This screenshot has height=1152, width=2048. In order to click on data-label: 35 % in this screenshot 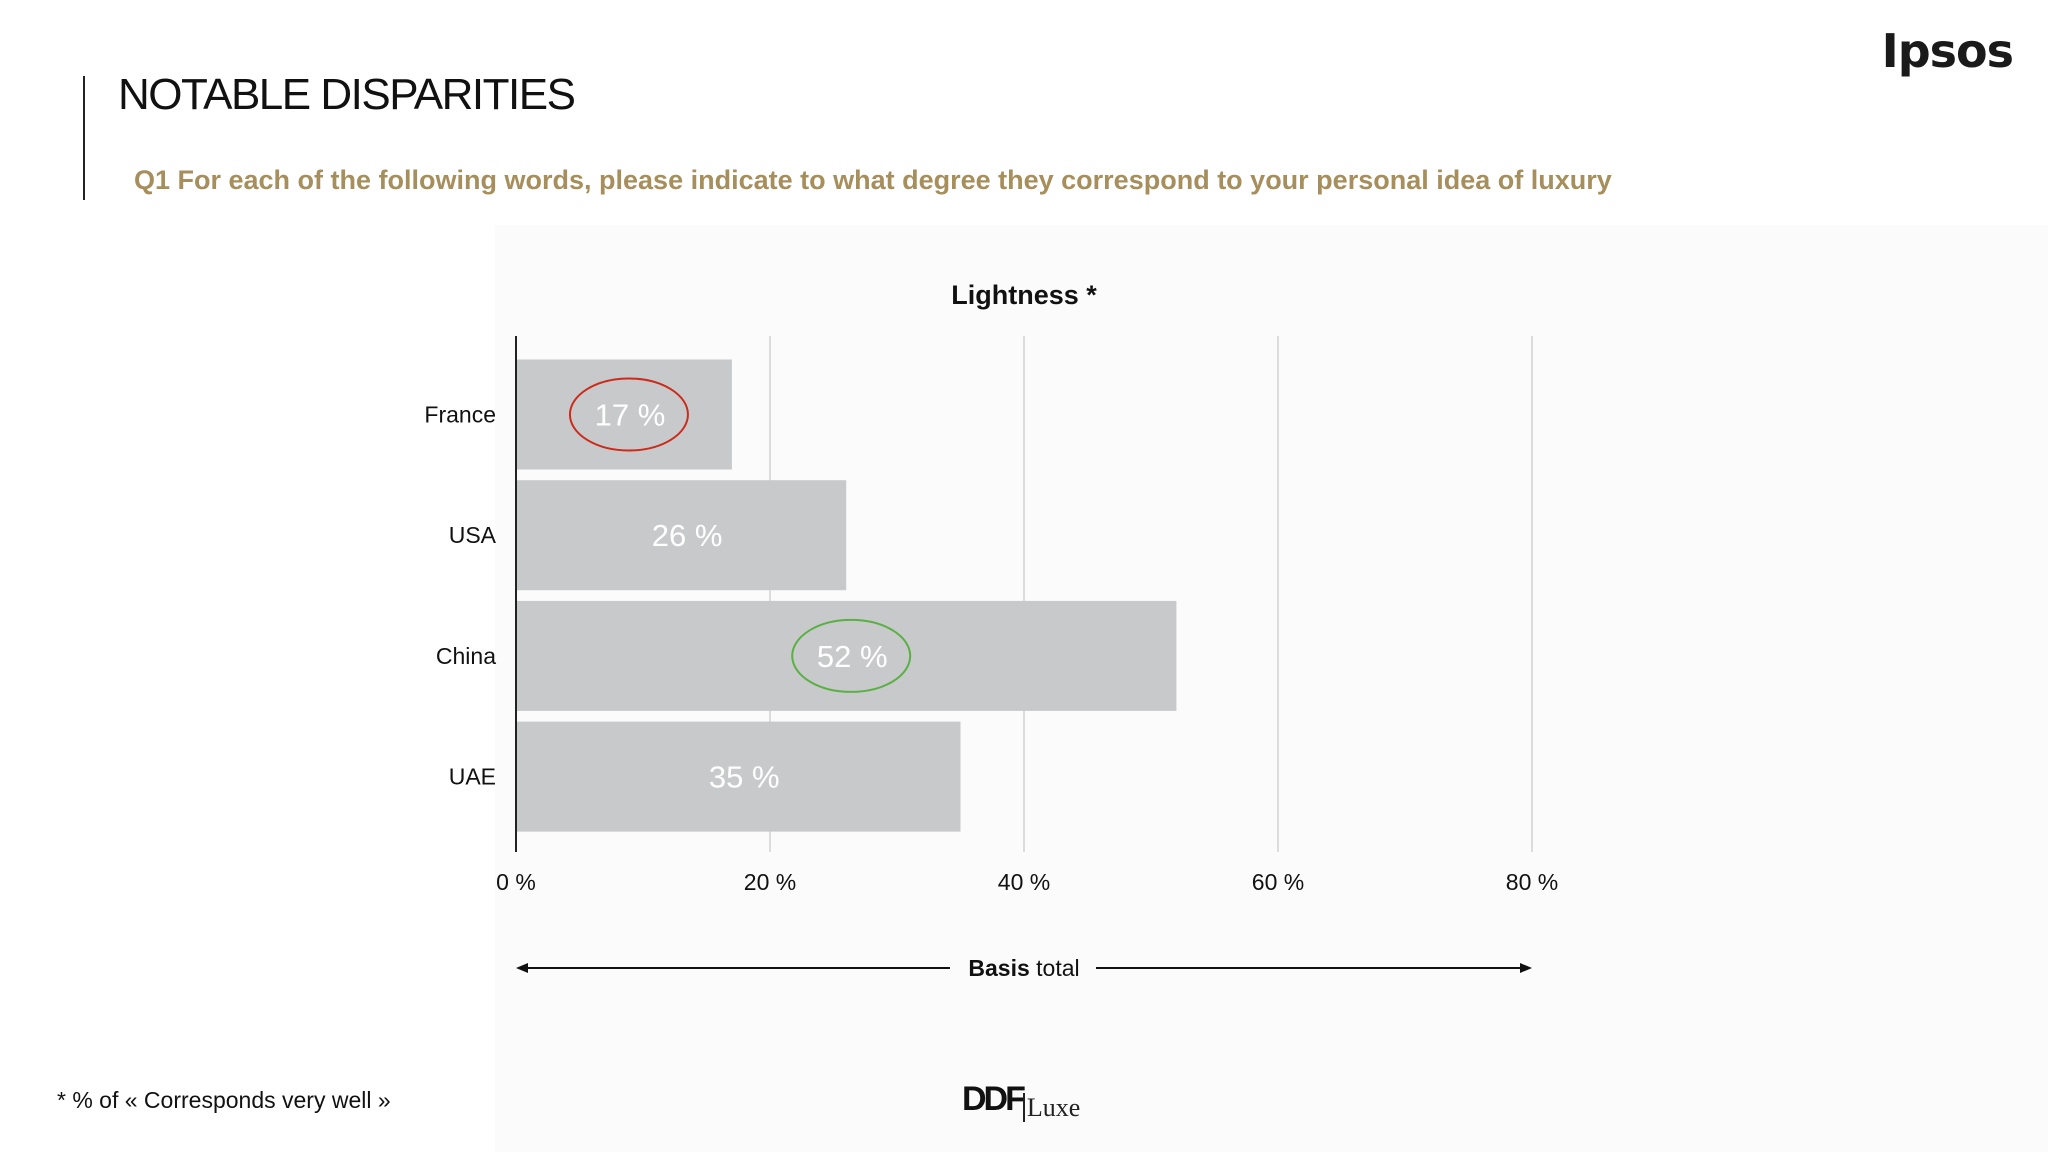, I will do `click(744, 777)`.